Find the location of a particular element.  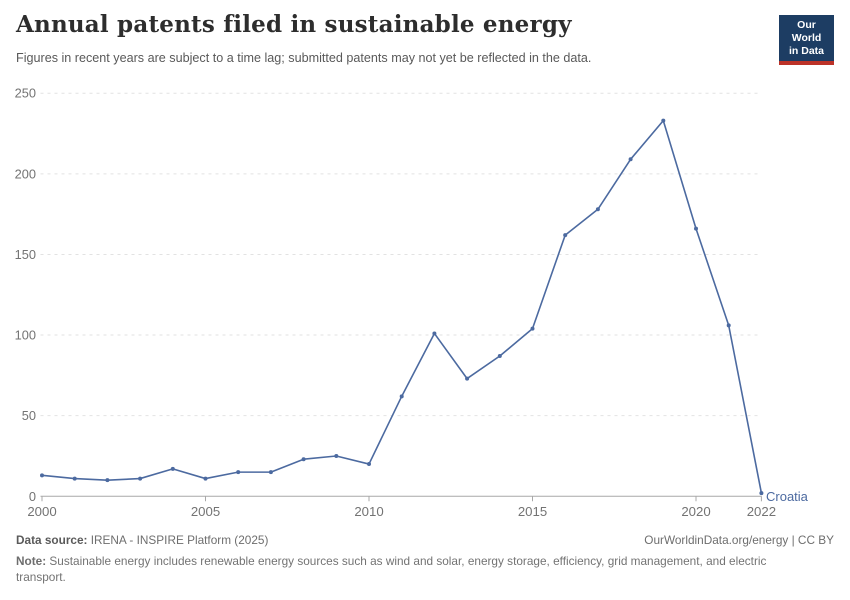

y-tick-label: 100 is located at coordinates (25, 335).